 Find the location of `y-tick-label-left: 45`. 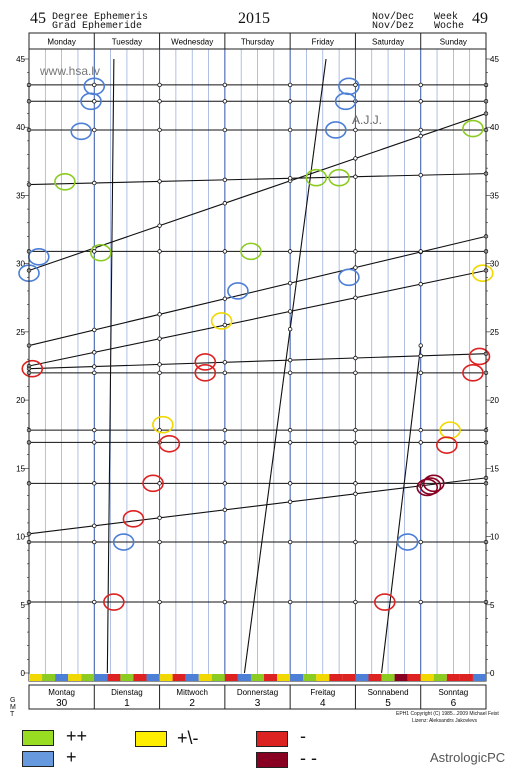

y-tick-label-left: 45 is located at coordinates (20, 59).